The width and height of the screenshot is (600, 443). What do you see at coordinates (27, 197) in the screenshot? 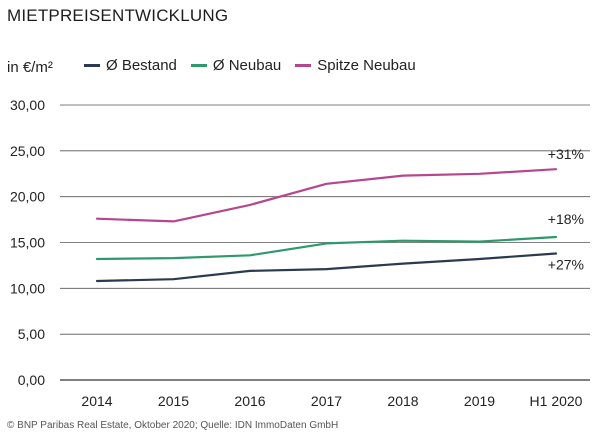
I see `y-tick-label: 20,00` at bounding box center [27, 197].